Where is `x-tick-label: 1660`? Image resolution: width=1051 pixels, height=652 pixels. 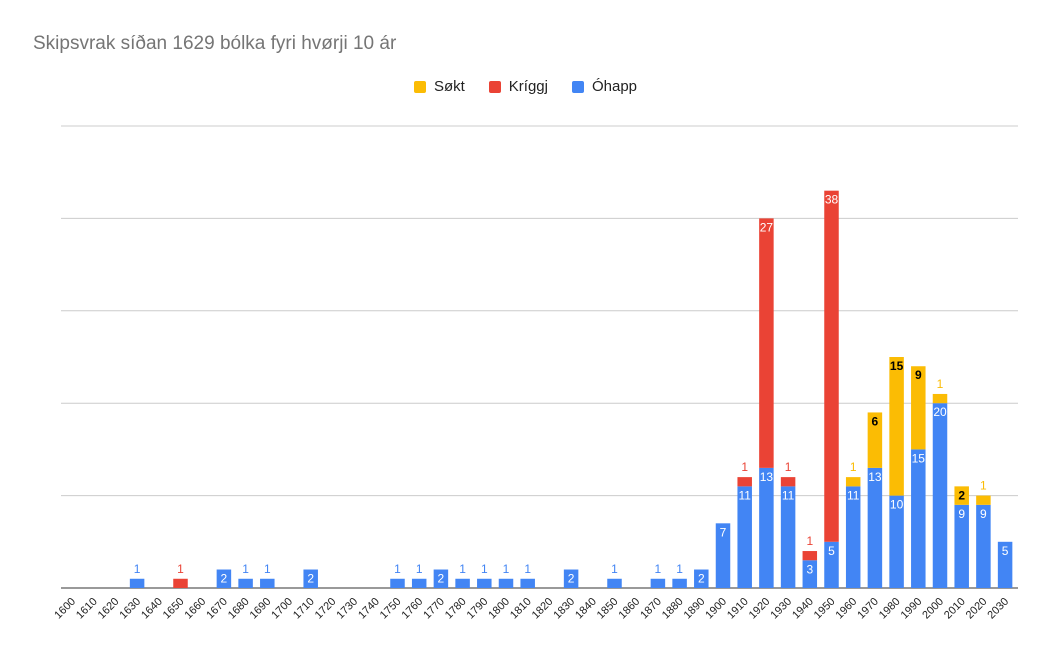
x-tick-label: 1660 is located at coordinates (196, 609).